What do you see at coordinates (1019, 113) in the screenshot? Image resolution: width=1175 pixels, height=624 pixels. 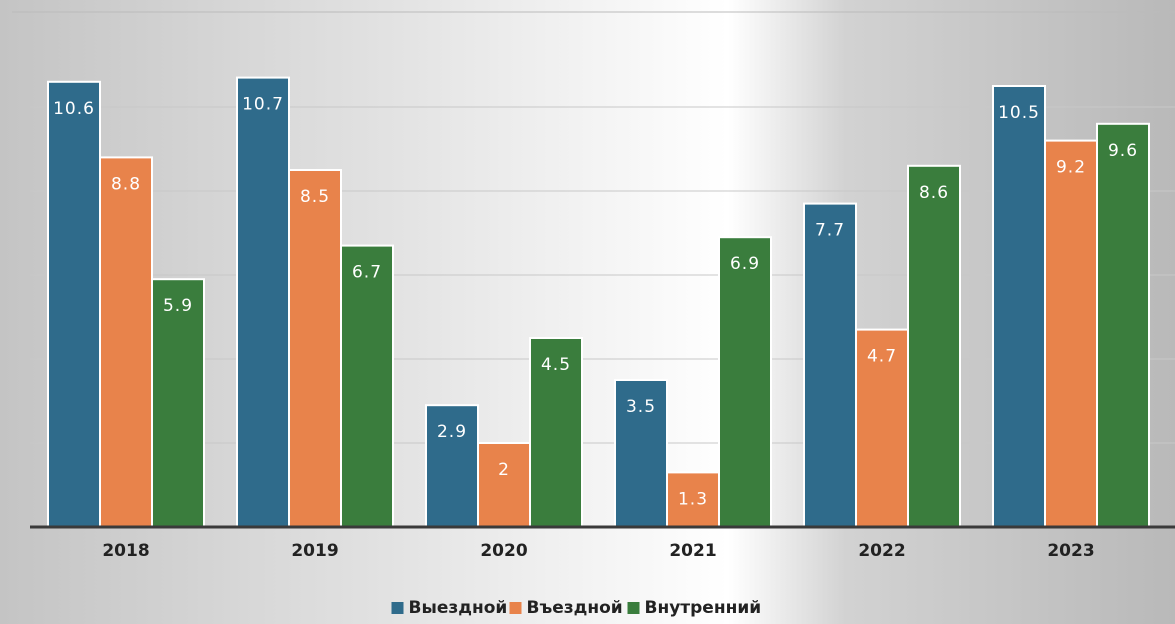 I see `data-label: 10.5` at bounding box center [1019, 113].